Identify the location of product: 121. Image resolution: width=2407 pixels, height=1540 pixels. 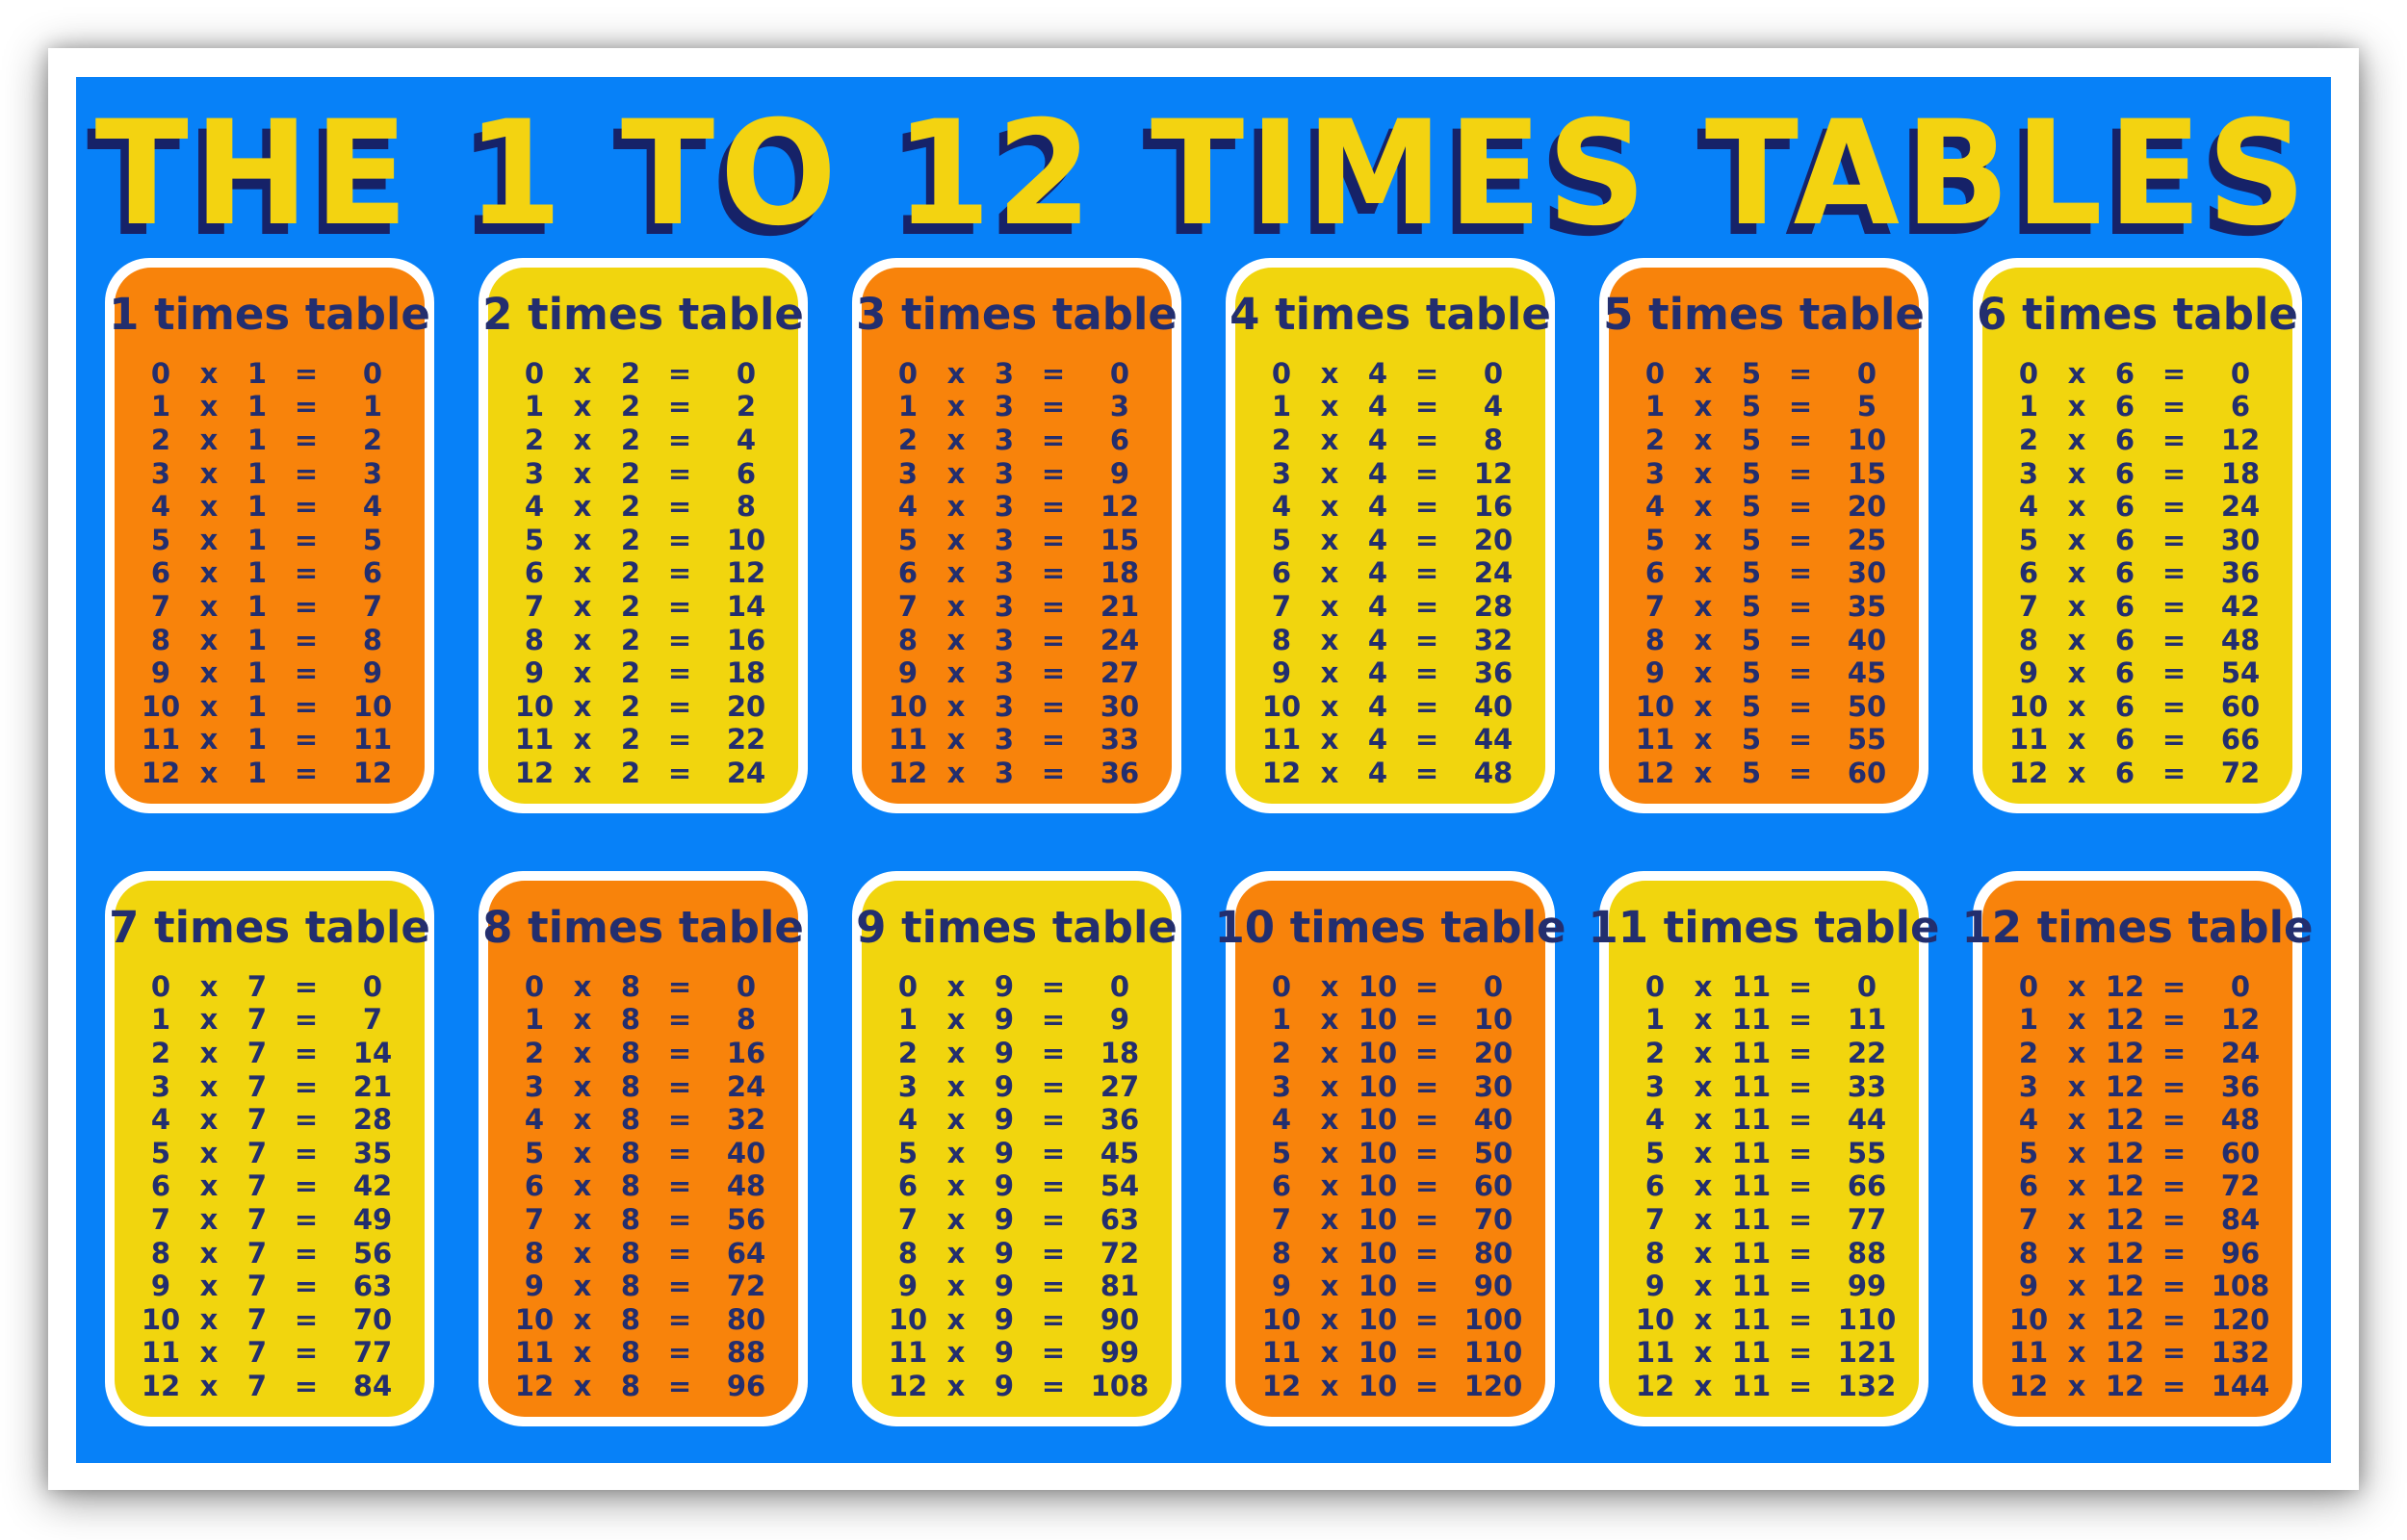
(1867, 1353).